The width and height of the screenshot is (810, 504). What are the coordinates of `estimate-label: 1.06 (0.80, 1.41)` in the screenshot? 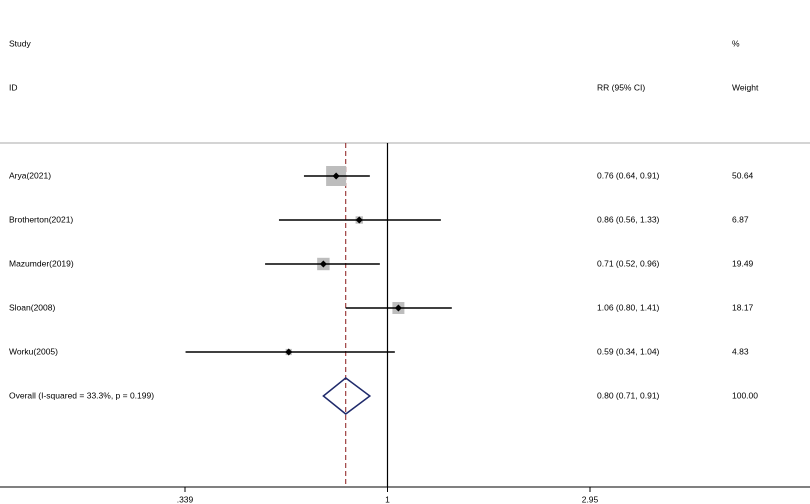 It's located at (628, 307).